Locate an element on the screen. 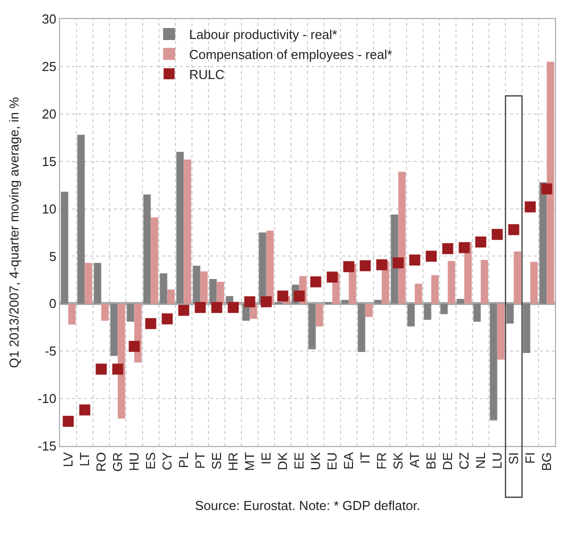  x-tick-label: FI is located at coordinates (530, 458).